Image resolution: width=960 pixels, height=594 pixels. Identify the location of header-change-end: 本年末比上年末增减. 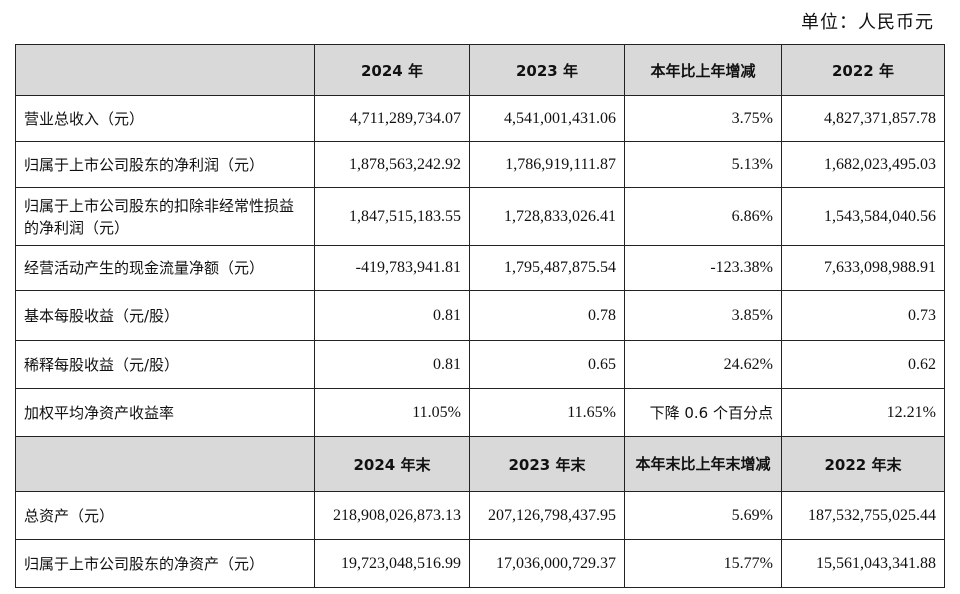
(703, 464).